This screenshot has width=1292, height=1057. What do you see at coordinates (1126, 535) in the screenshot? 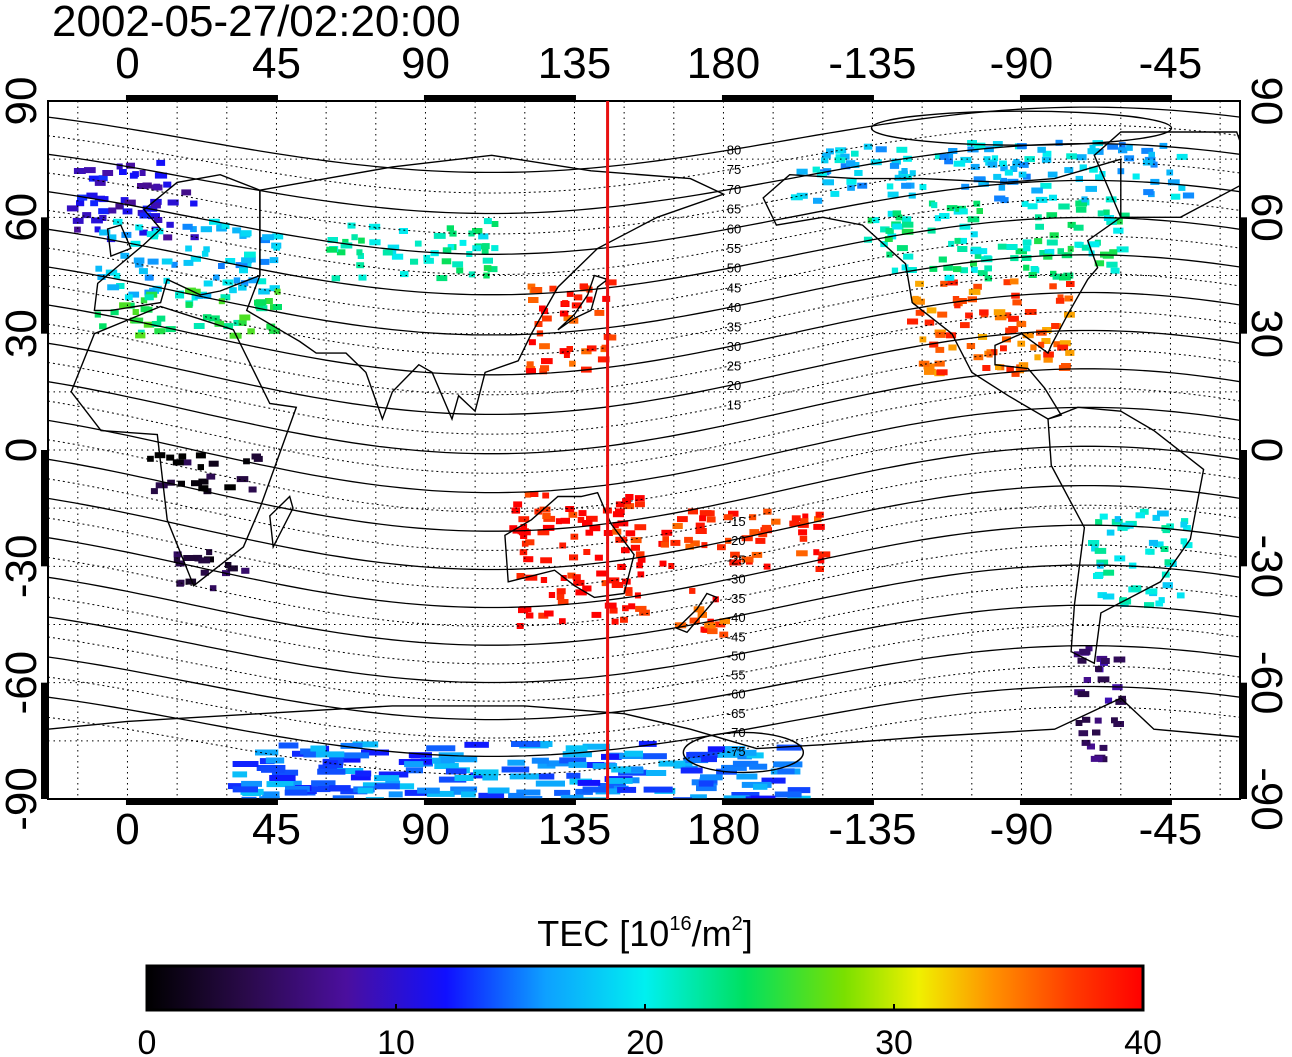
I see `coastline-south-america` at bounding box center [1126, 535].